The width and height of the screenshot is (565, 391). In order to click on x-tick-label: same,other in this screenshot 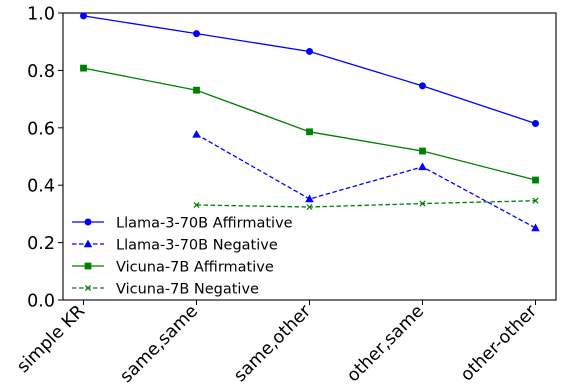, I will do `click(272, 343)`.